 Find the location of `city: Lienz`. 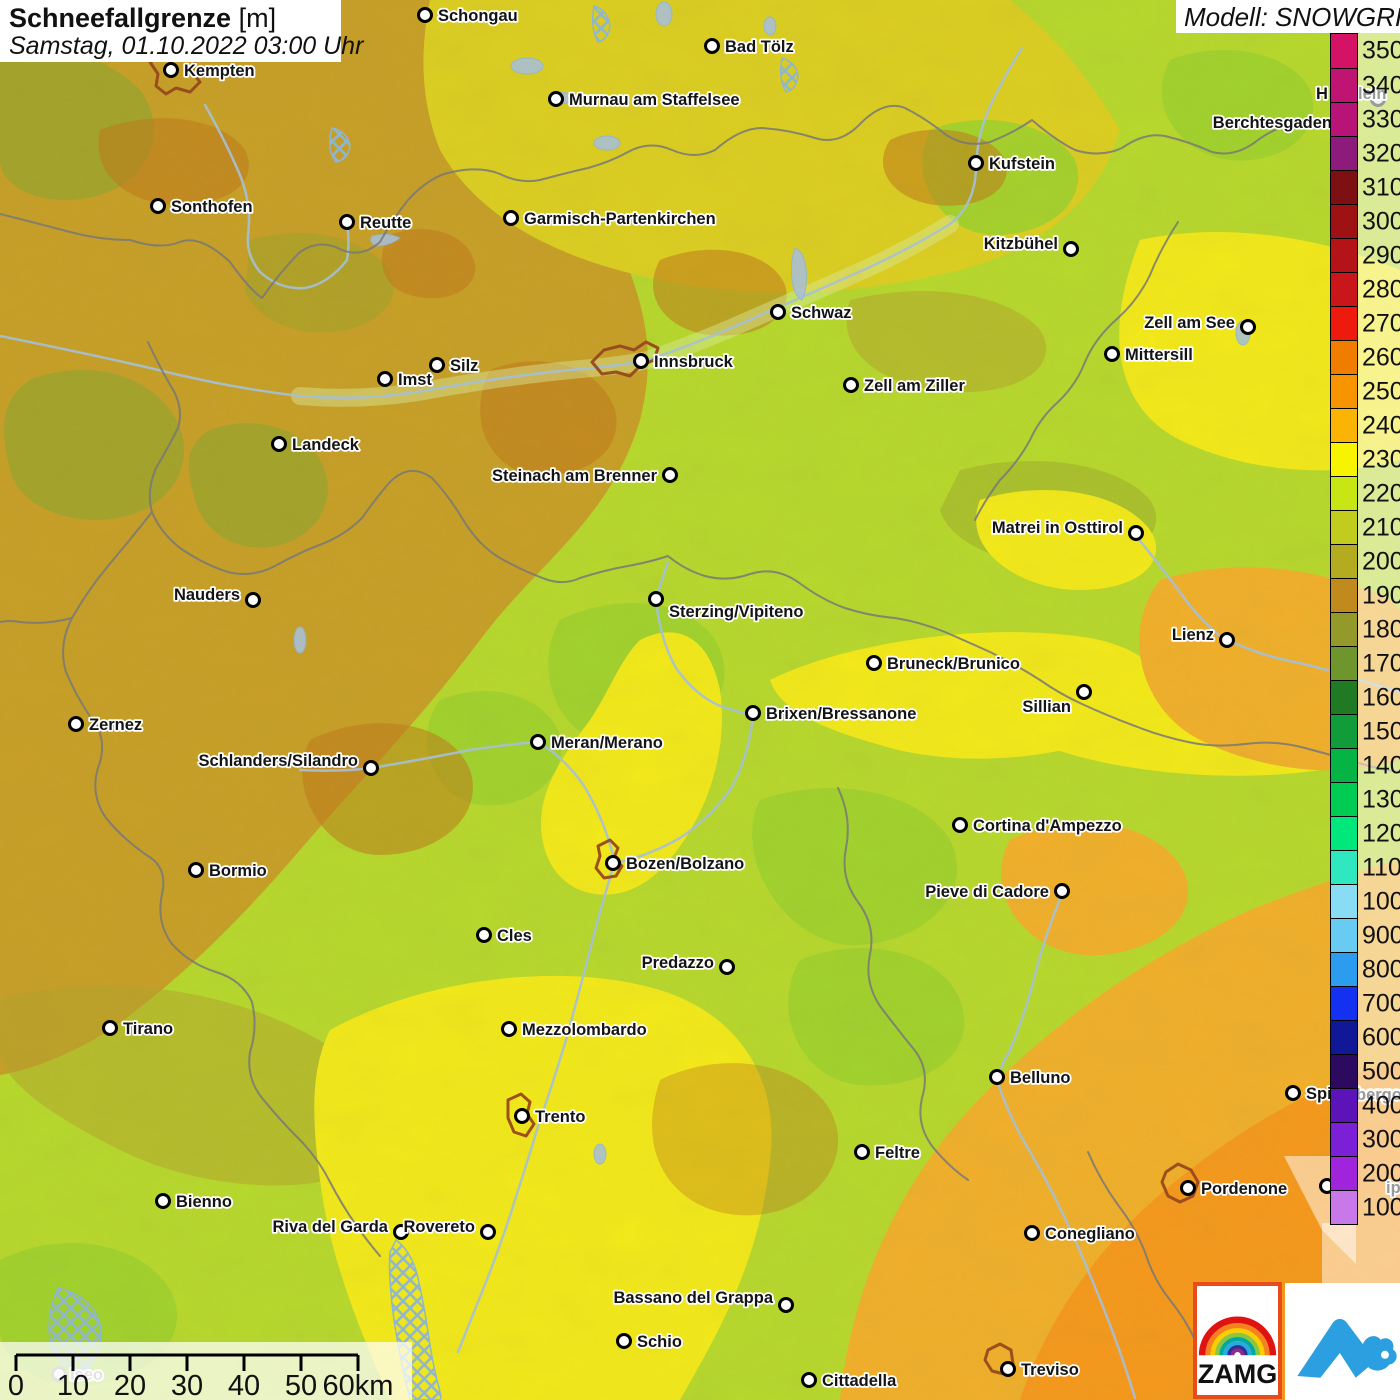

city: Lienz is located at coordinates (1202, 636).